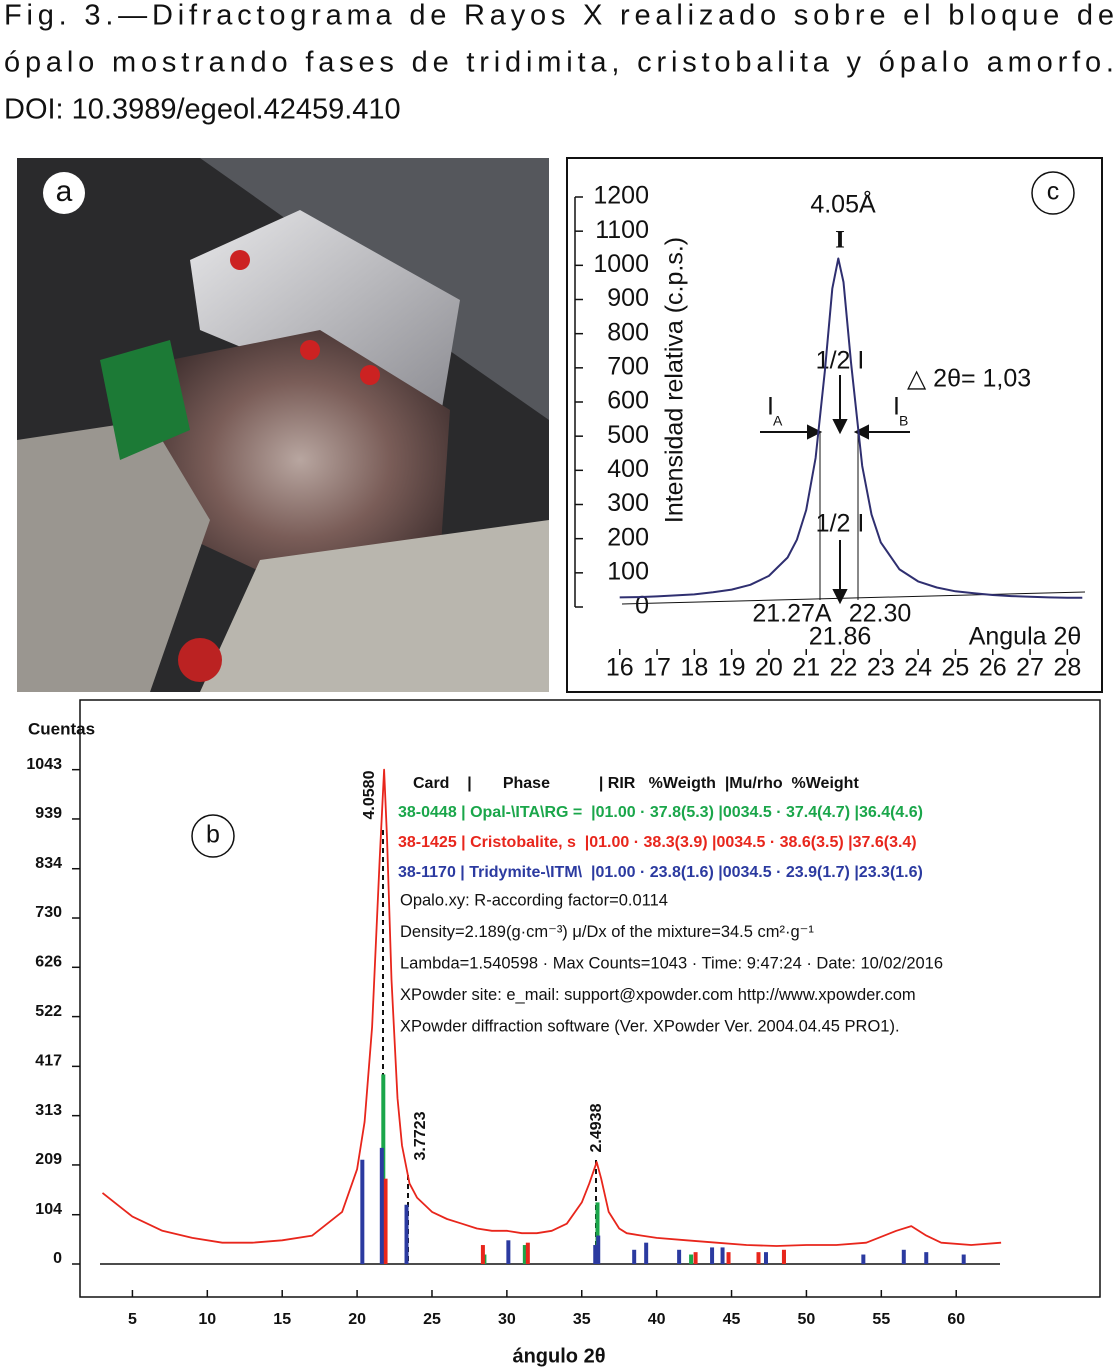 The image size is (1118, 1370). What do you see at coordinates (432, 1319) in the screenshot?
I see `x-tick-label: 25` at bounding box center [432, 1319].